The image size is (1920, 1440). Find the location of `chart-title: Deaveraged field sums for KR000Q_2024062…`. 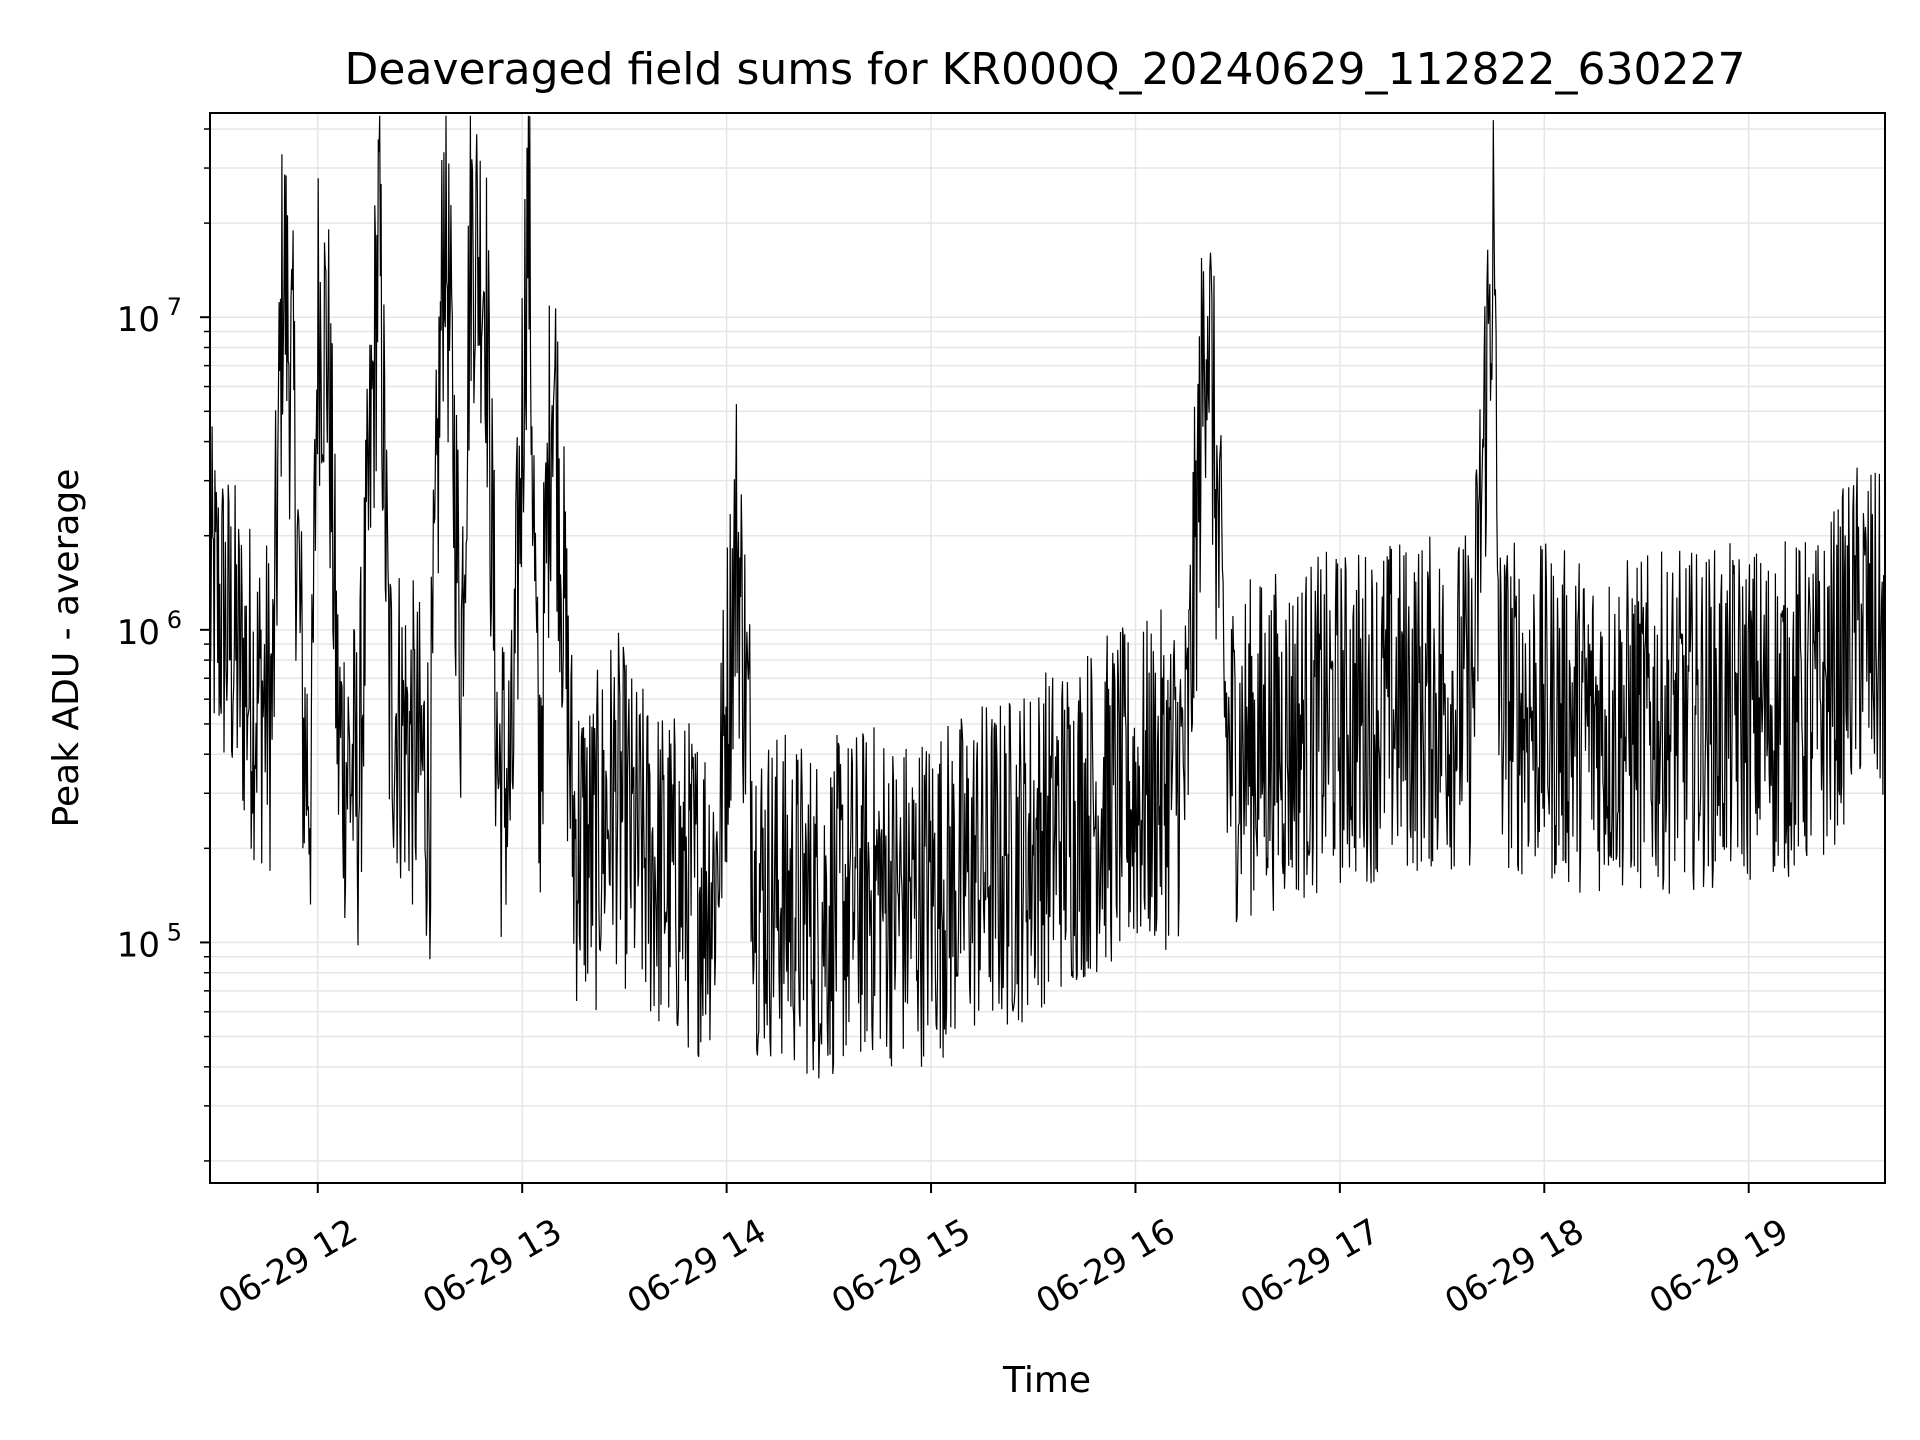

chart-title: Deaveraged field sums for KR000Q_2024062… is located at coordinates (1045, 69).